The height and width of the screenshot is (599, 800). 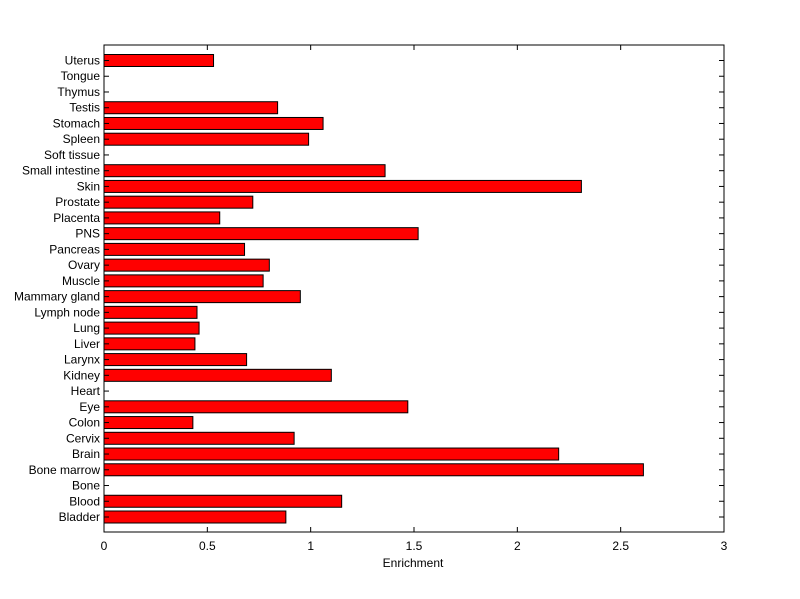 What do you see at coordinates (87, 344) in the screenshot?
I see `y-tick-label: Liver` at bounding box center [87, 344].